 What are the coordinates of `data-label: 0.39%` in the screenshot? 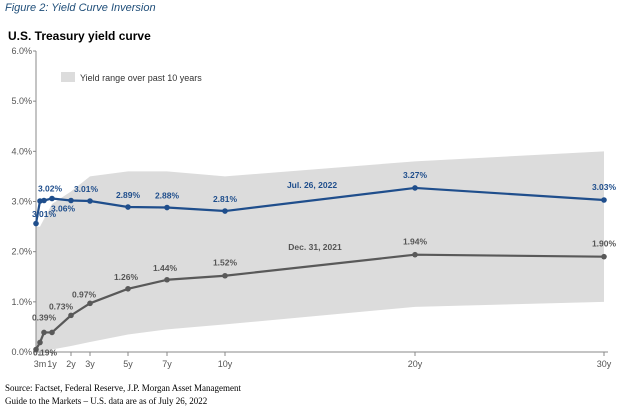 It's located at (44, 317).